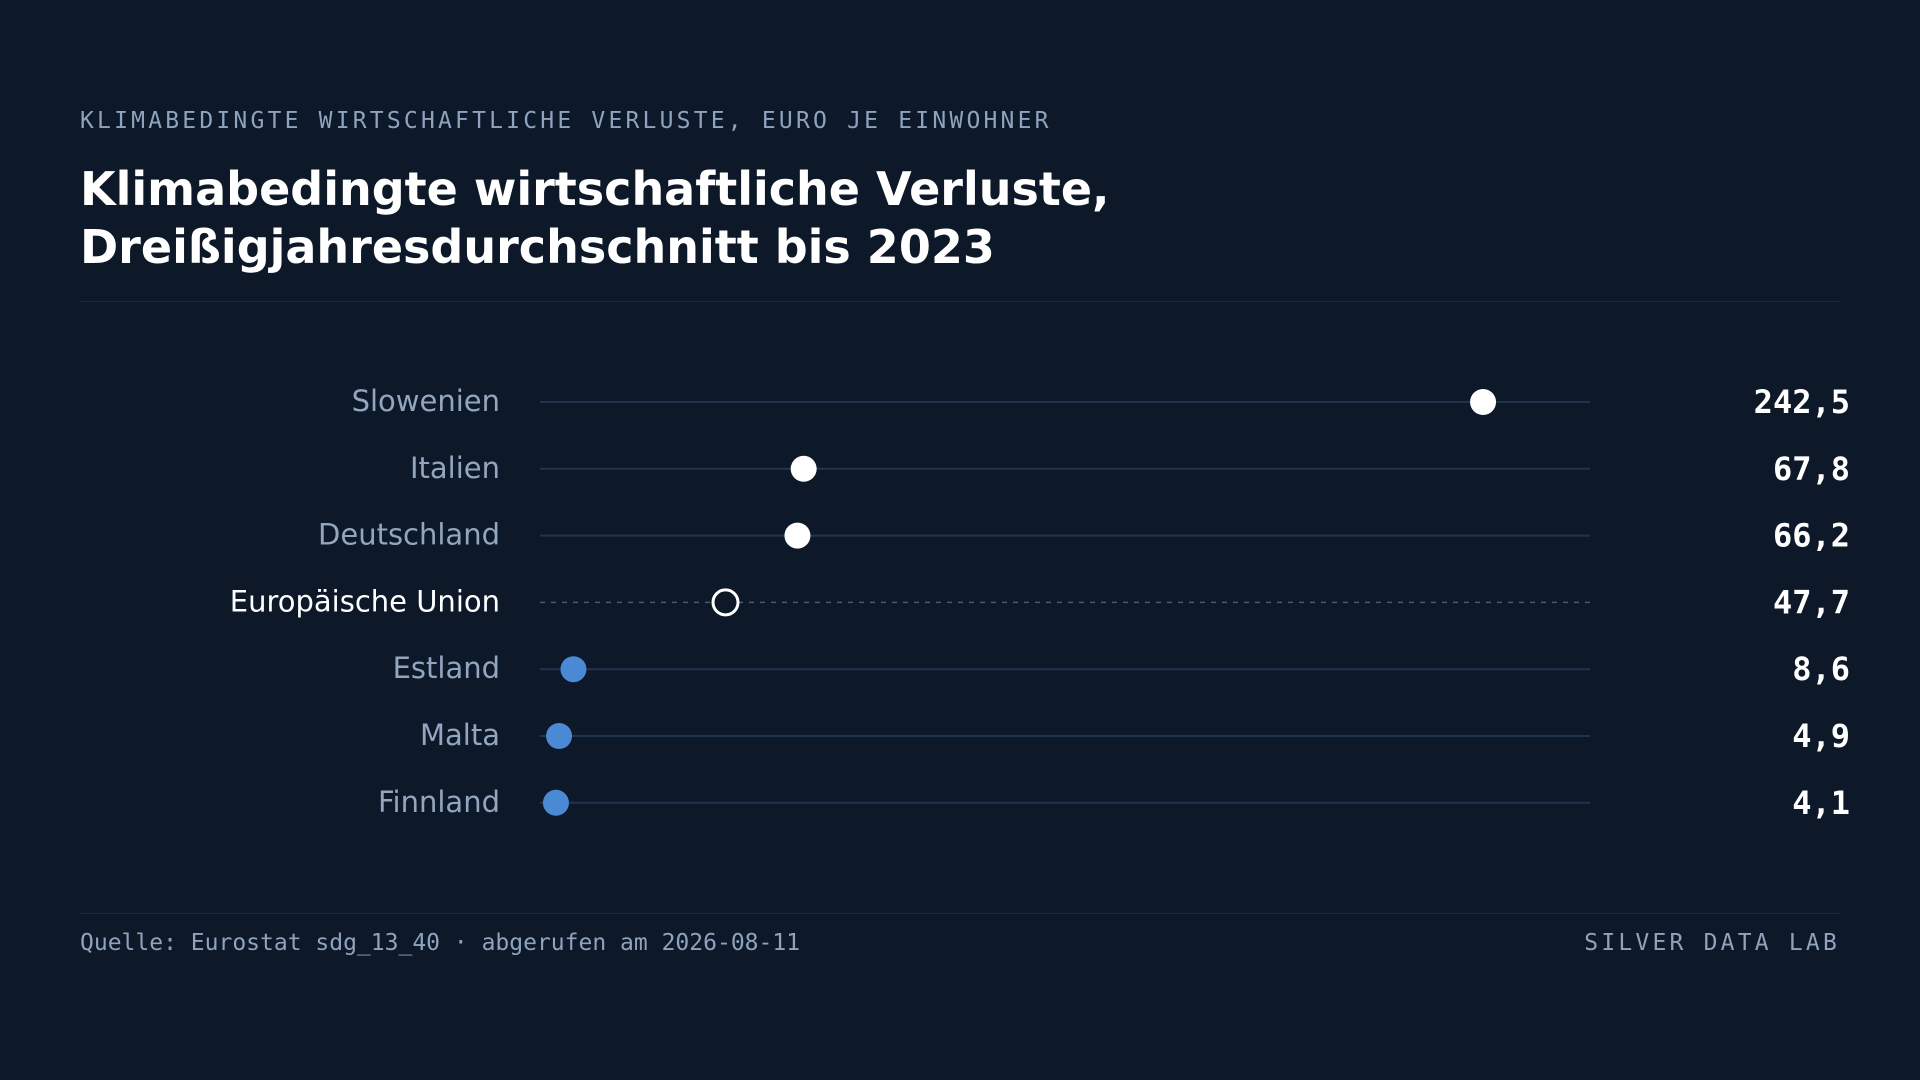  I want to click on chart-title-line-1: Klimabedingte wirtschaftliche Verluste,, so click(595, 189).